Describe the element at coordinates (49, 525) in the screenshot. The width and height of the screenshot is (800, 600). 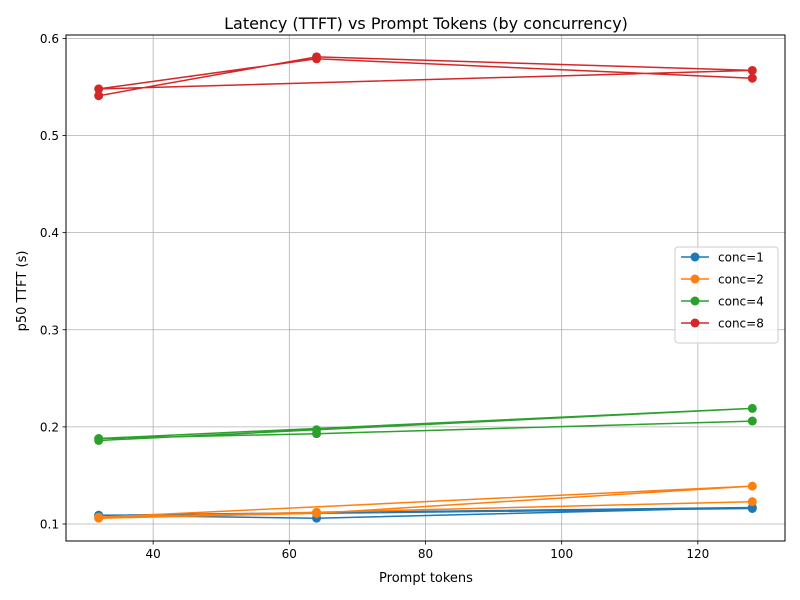
I see `y-tick-label: 0.1` at that location.